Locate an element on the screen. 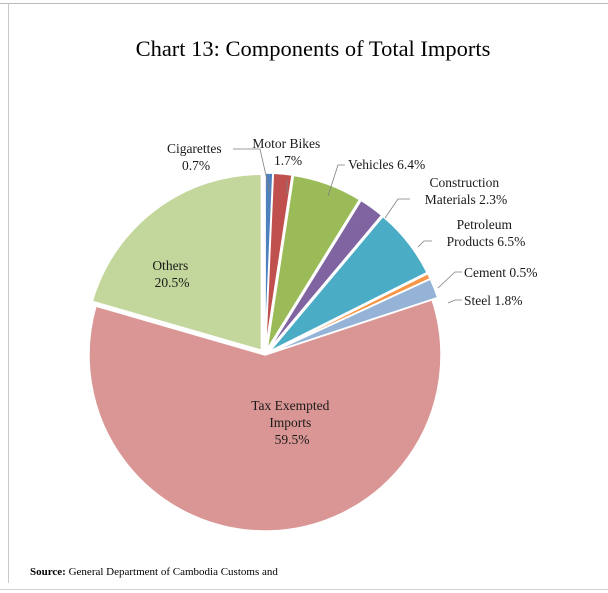  label-tax-exempted-imports: Tax Exempted Imports 59.5% is located at coordinates (292, 422).